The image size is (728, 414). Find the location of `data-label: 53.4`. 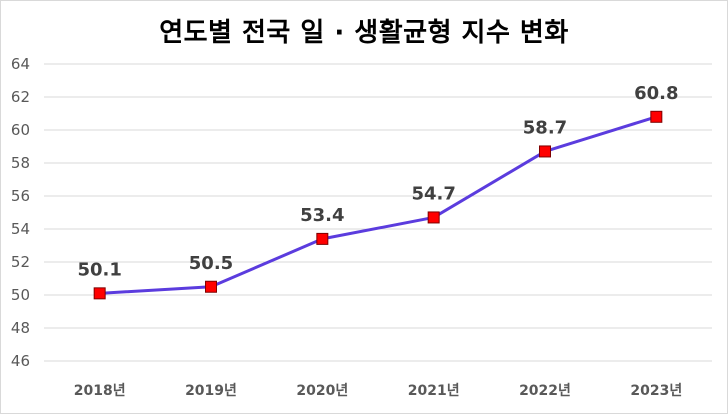

data-label: 53.4 is located at coordinates (322, 215).